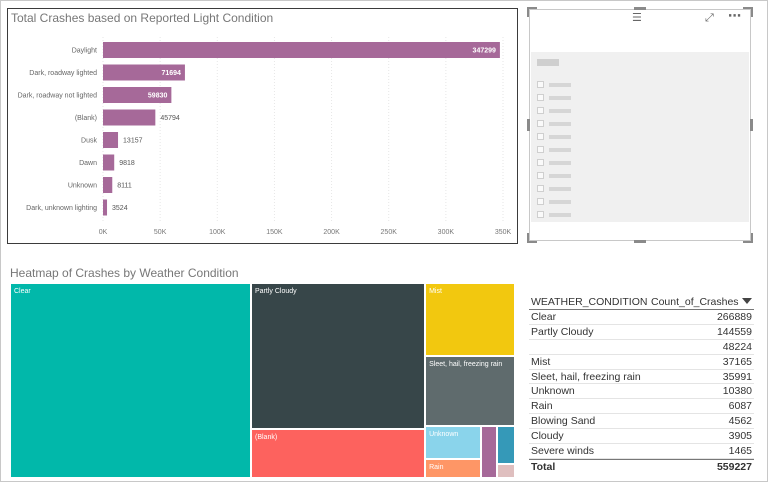 The width and height of the screenshot is (768, 482). Describe the element at coordinates (453, 468) in the screenshot. I see `treemap-tile: Rain` at that location.